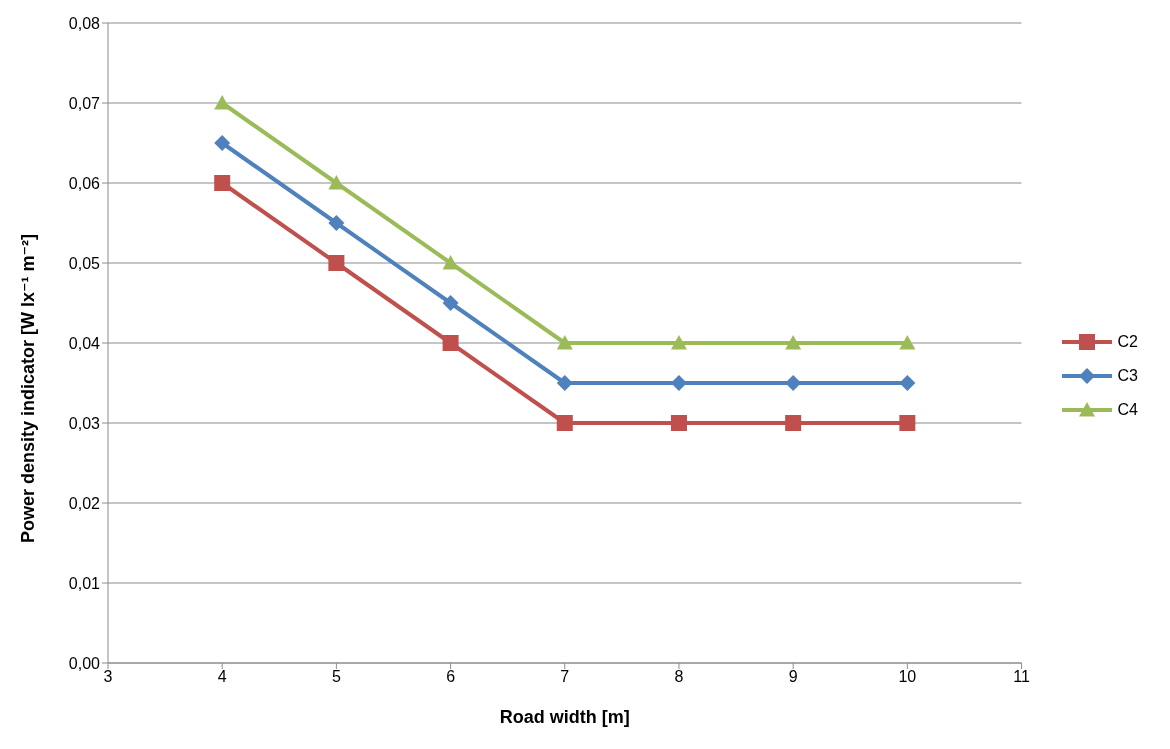  Describe the element at coordinates (451, 677) in the screenshot. I see `x-tick-label: 6` at that location.